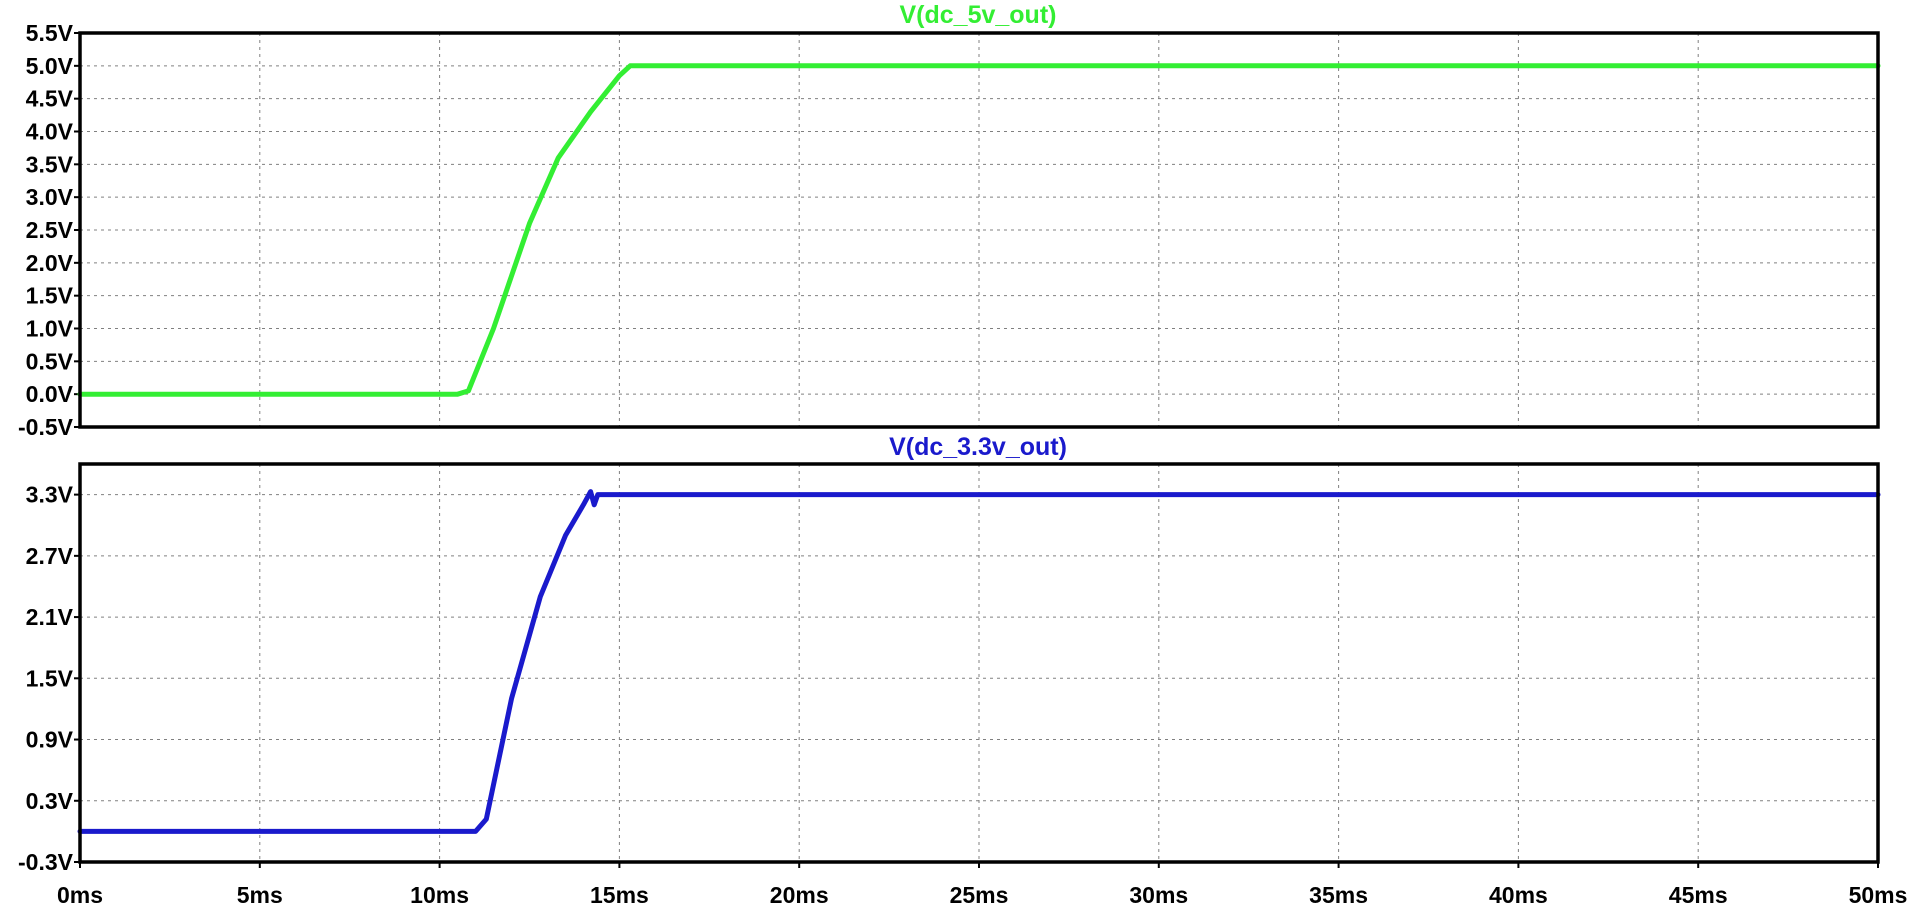  Describe the element at coordinates (50, 394) in the screenshot. I see `y-tick-label: 0.0V` at that location.